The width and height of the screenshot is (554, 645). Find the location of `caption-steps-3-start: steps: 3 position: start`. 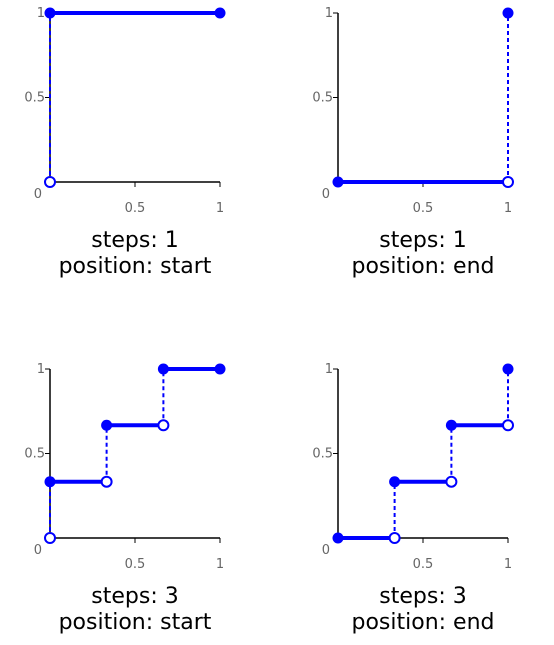

caption-steps-3-start: steps: 3 position: start is located at coordinates (135, 610).